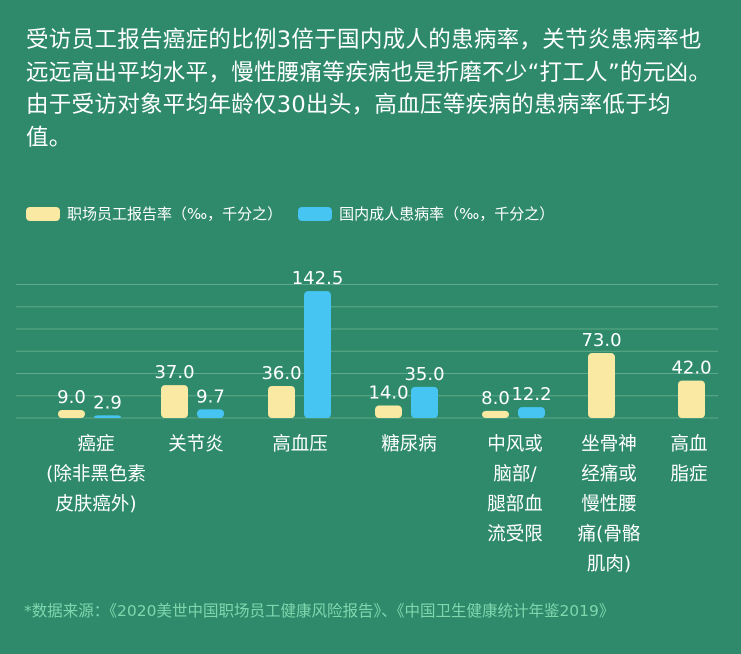 This screenshot has width=741, height=654. Describe the element at coordinates (300, 444) in the screenshot. I see `category-label: 高血压` at that location.